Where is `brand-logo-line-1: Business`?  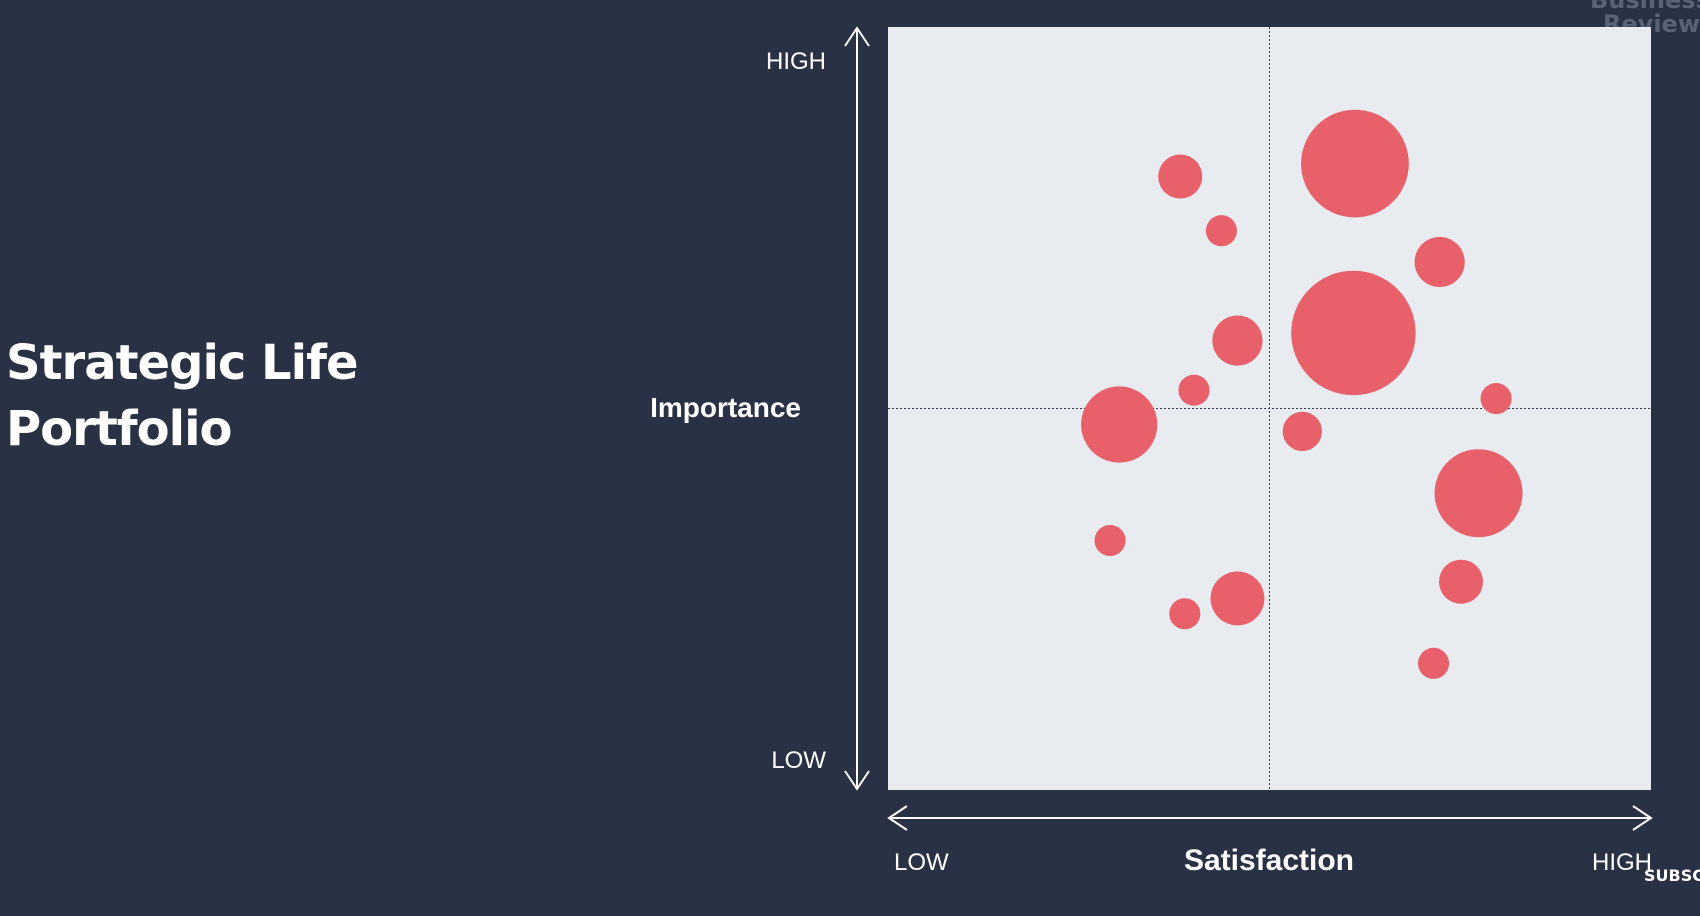
brand-logo-line-1: Business is located at coordinates (1645, 7).